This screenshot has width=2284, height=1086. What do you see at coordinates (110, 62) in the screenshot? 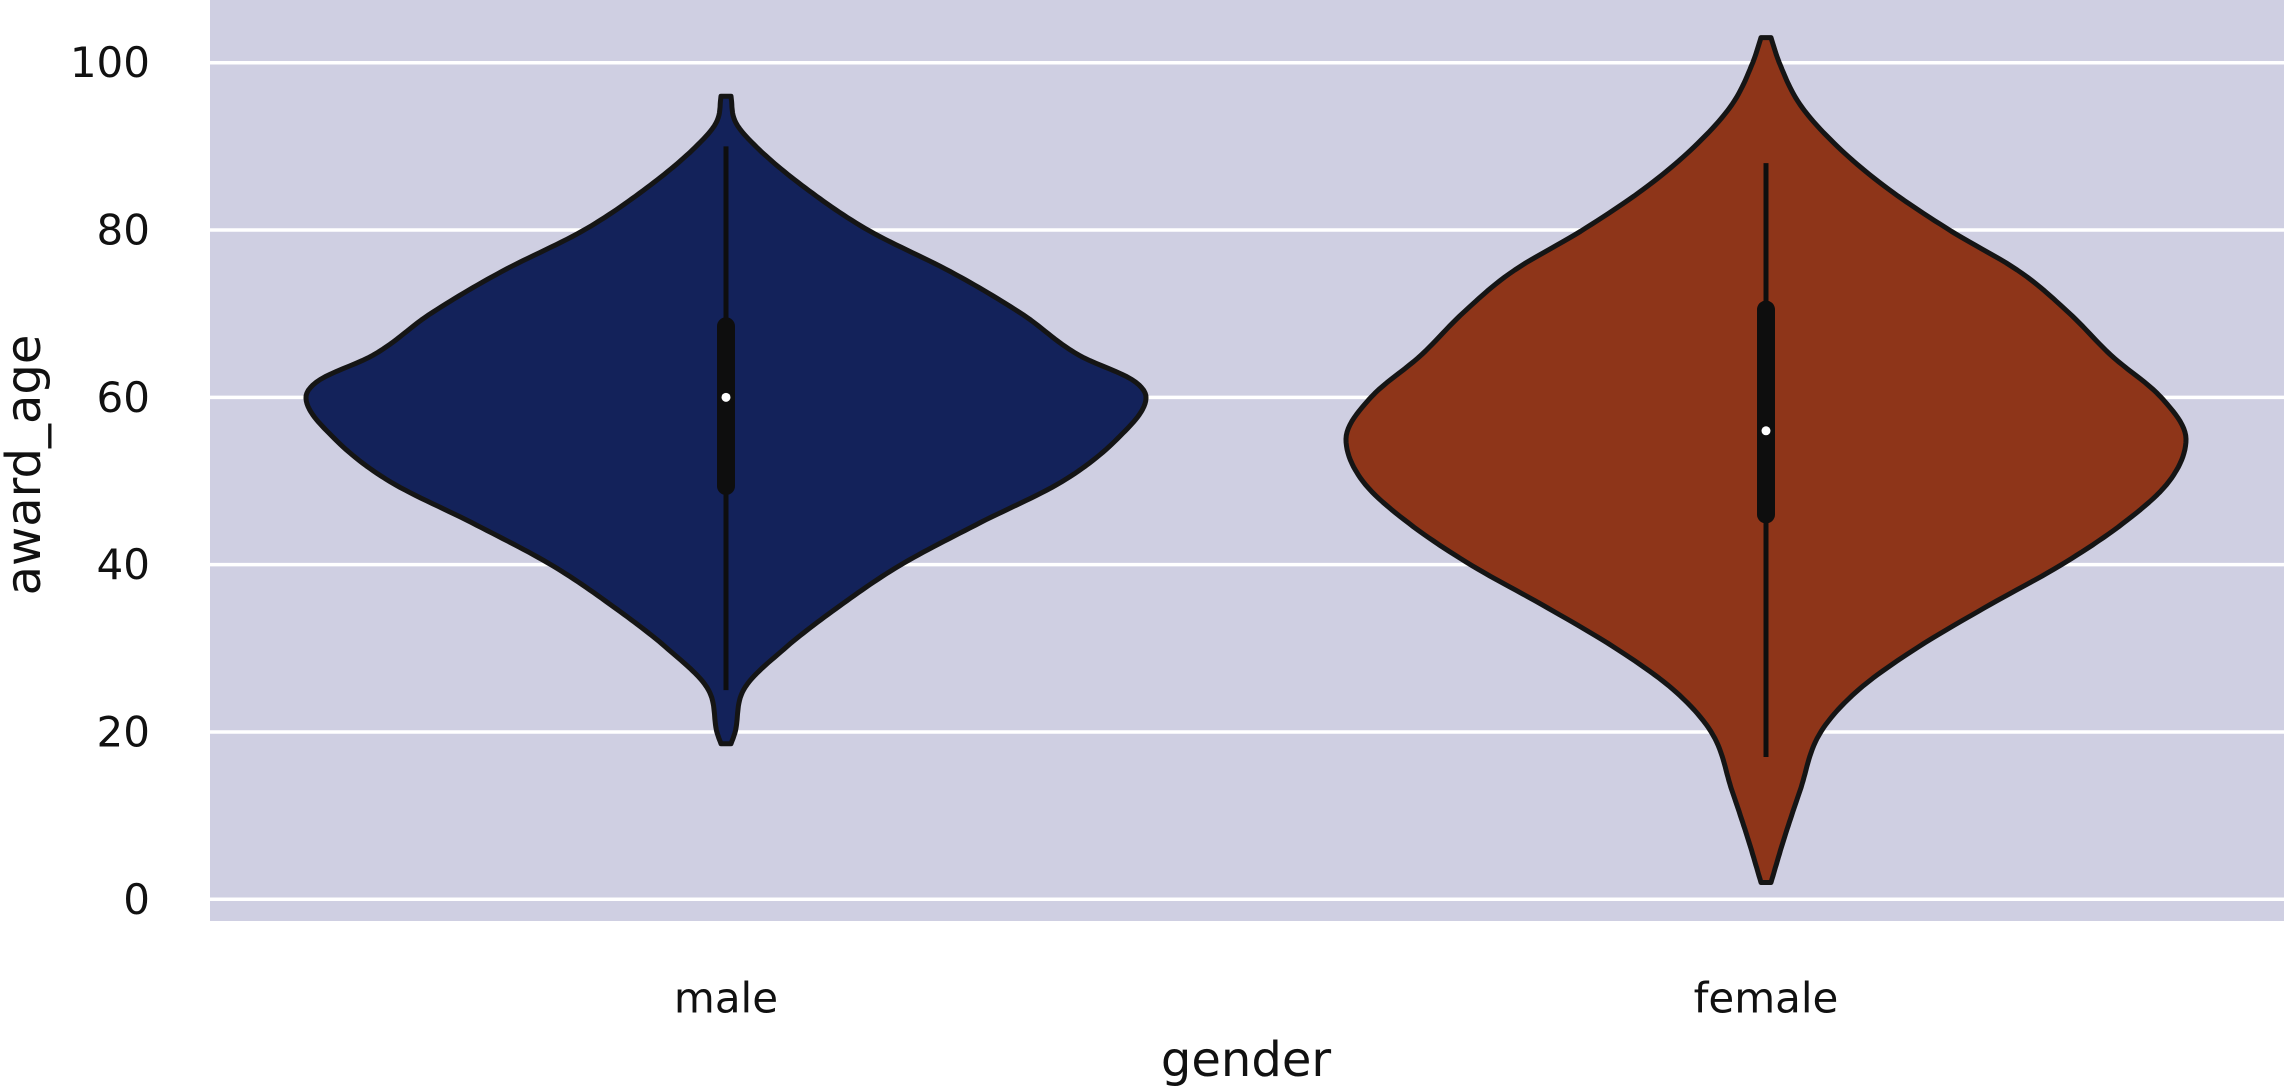
I see `y-tick-label: 100` at bounding box center [110, 62].